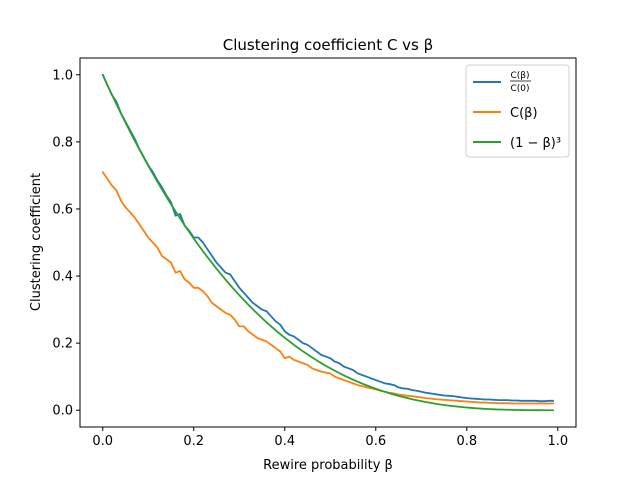 The width and height of the screenshot is (640, 480). I want to click on x-tick-label-3: 0.6, so click(375, 441).